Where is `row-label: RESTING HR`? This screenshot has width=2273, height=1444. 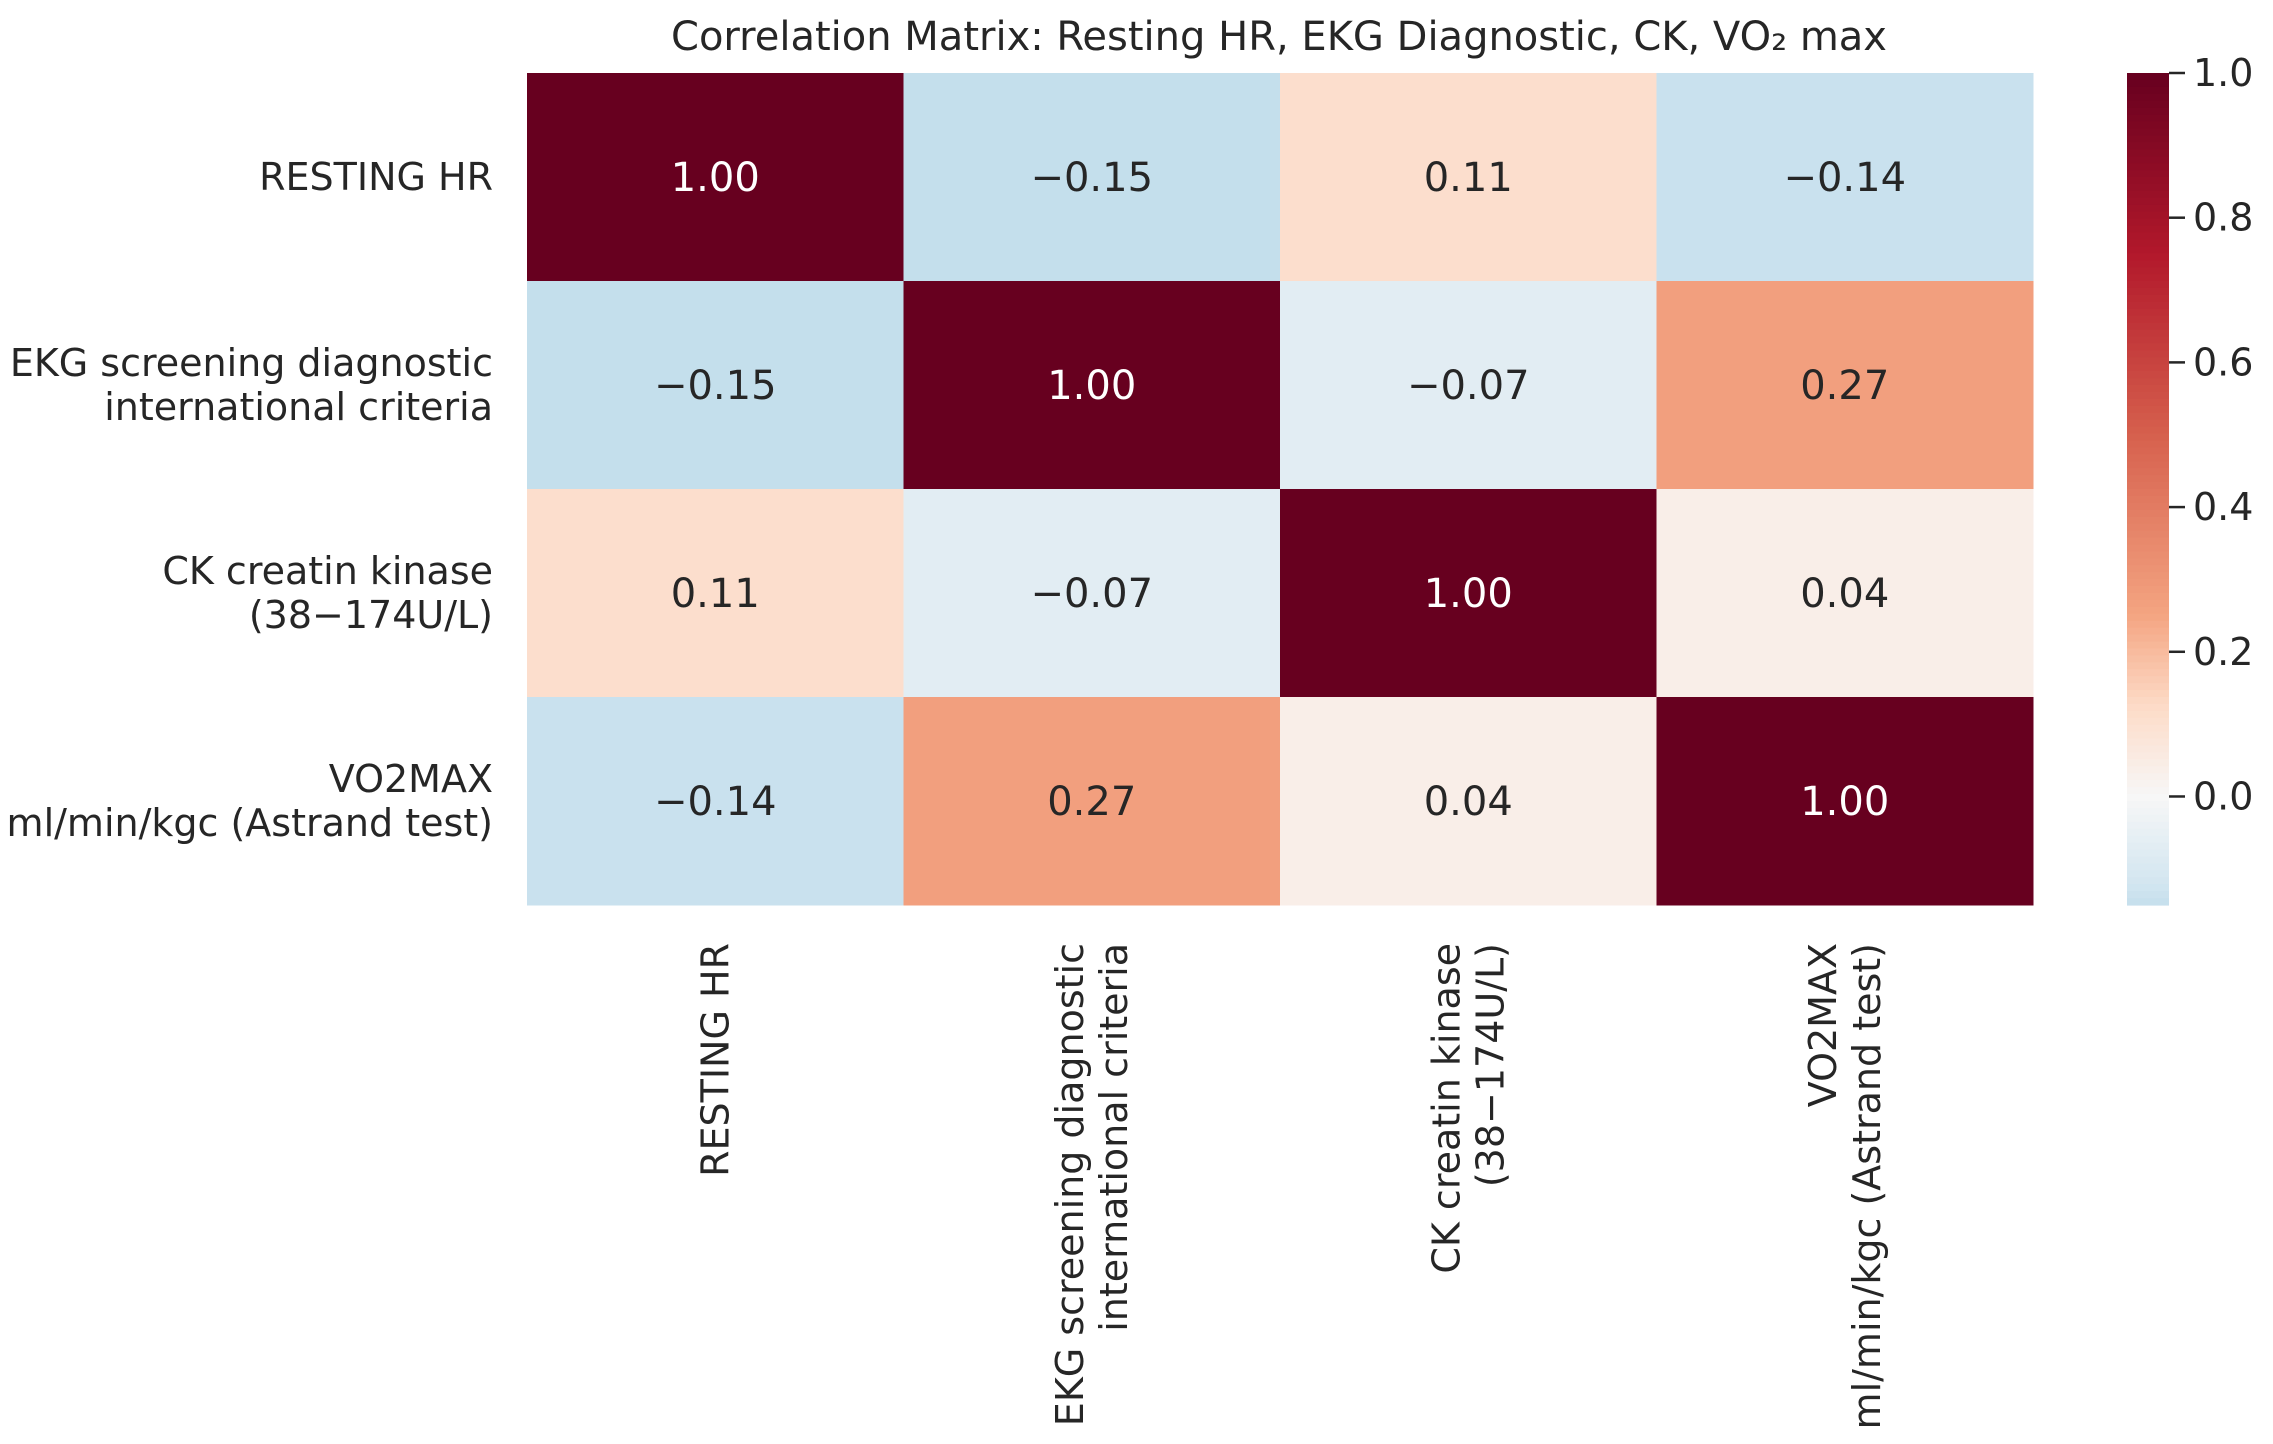 row-label: RESTING HR is located at coordinates (376, 177).